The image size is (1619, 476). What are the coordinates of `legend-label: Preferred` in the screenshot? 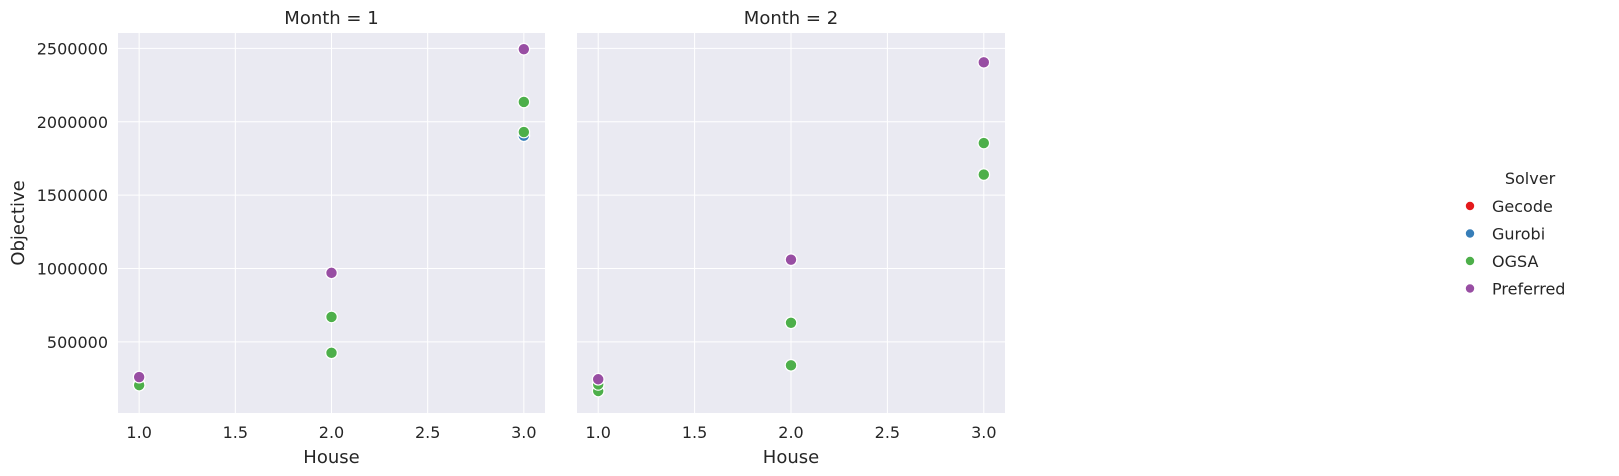 It's located at (1528, 289).